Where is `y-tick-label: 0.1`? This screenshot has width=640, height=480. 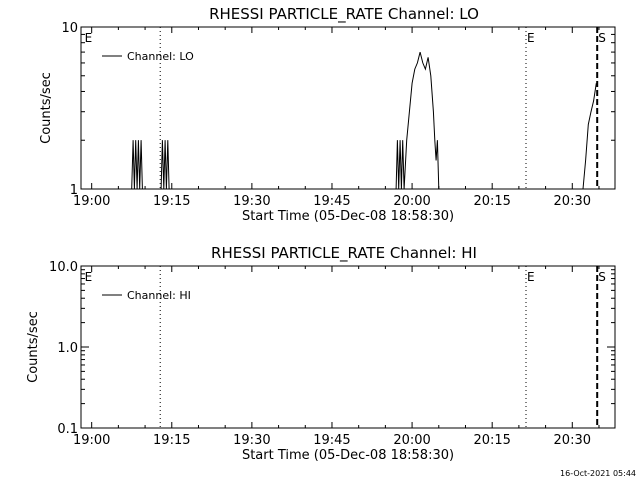
y-tick-label: 0.1 is located at coordinates (67, 429).